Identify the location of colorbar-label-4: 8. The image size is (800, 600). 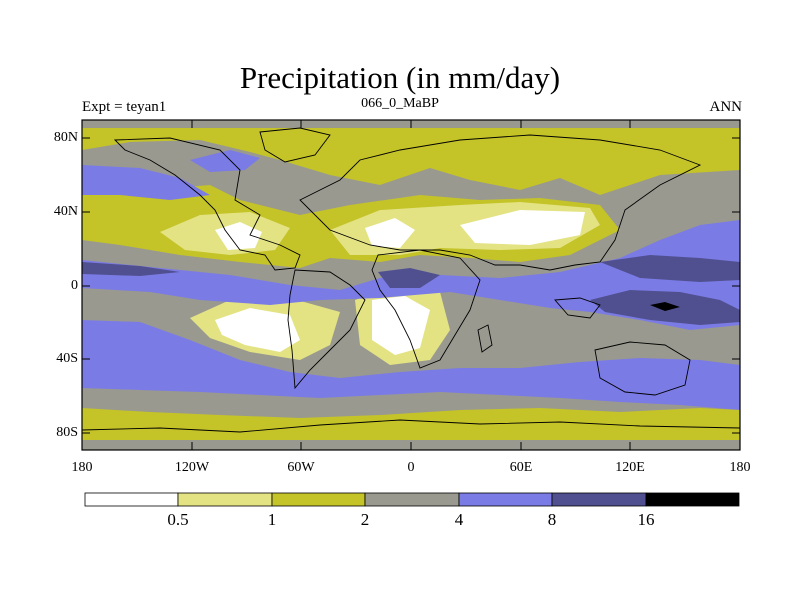
(552, 519).